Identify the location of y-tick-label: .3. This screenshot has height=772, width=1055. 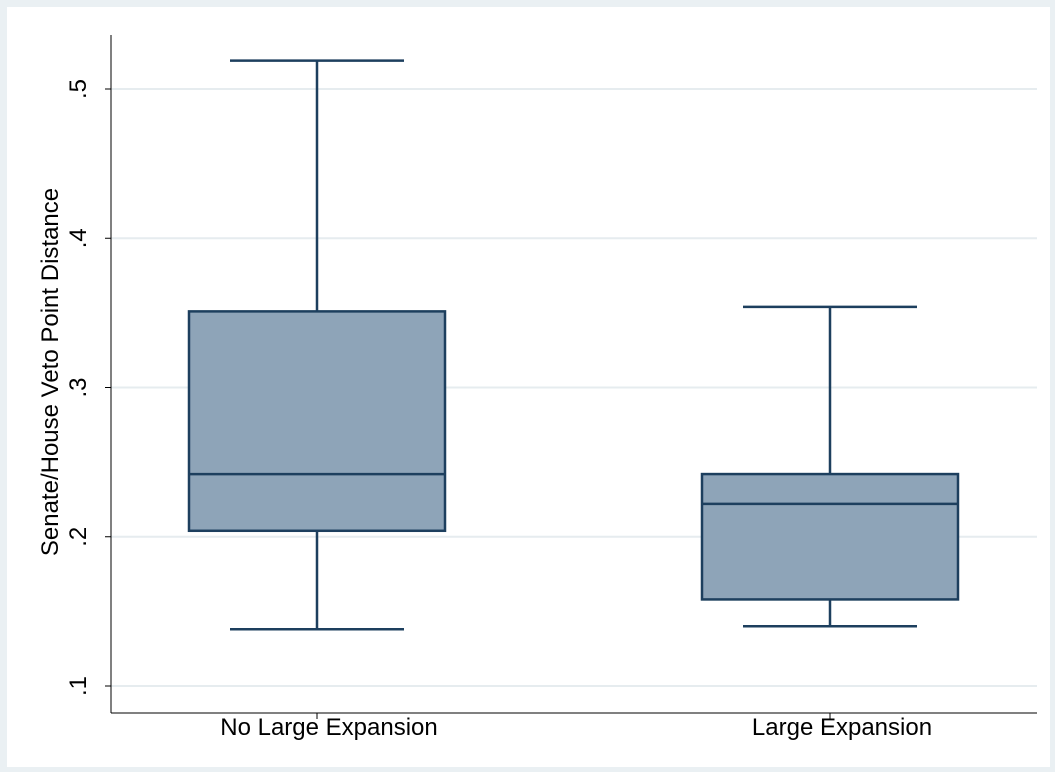
(78, 387).